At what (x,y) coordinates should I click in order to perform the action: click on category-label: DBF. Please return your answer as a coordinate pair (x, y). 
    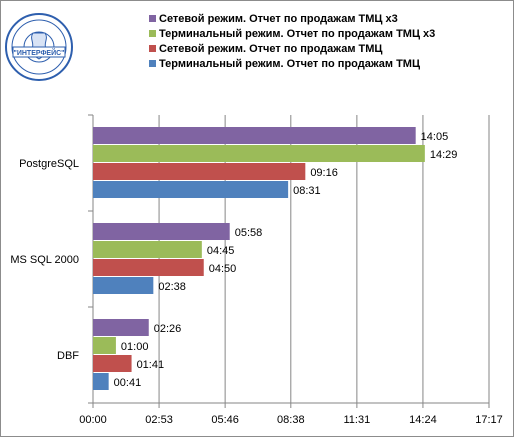
    Looking at the image, I should click on (68, 356).